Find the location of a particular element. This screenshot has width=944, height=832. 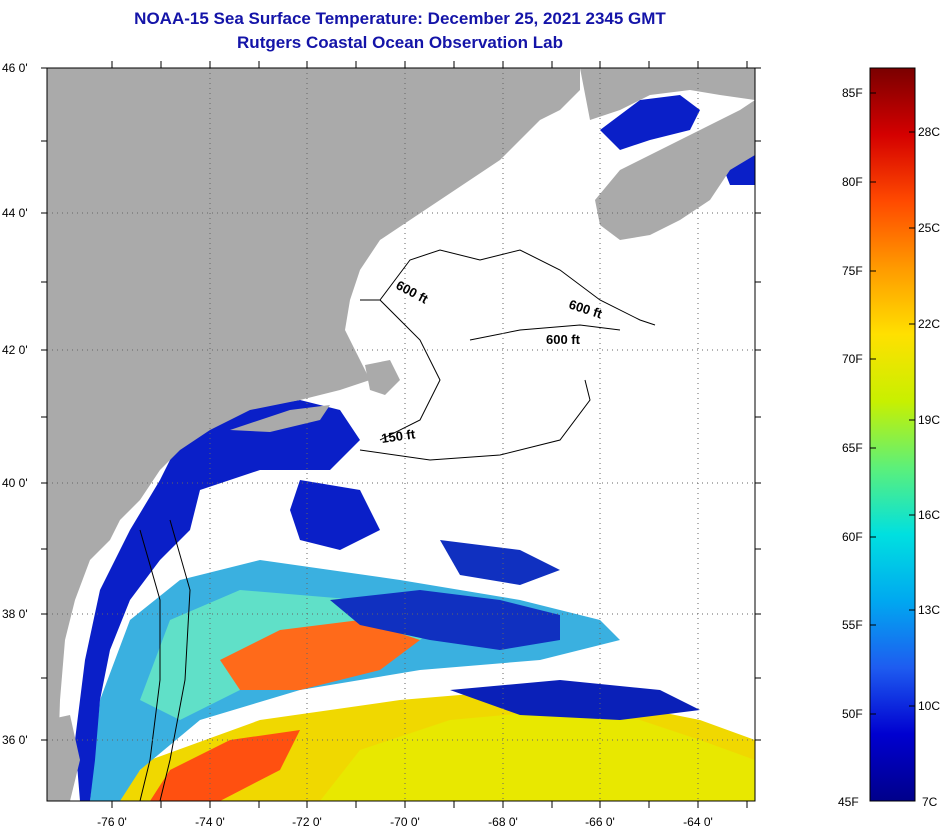

long-island-land is located at coordinates (280, 418).